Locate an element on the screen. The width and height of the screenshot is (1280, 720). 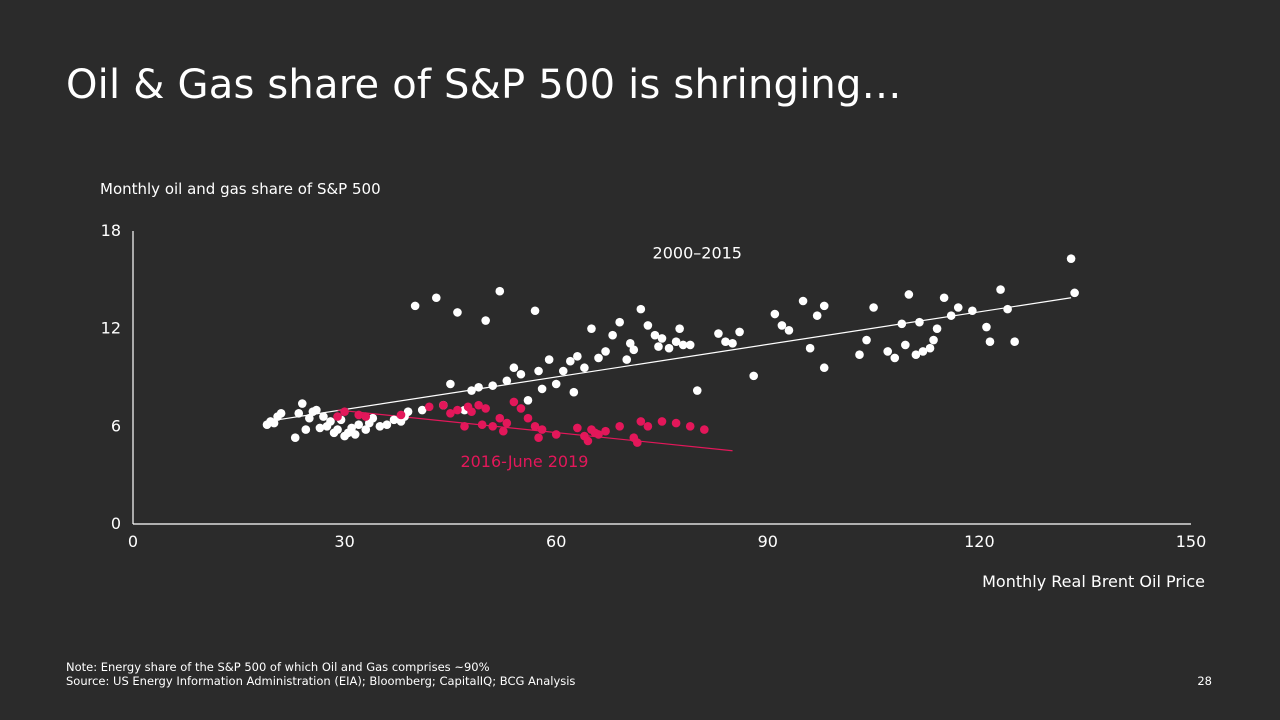
y-tick-label: 18 is located at coordinates (111, 230).